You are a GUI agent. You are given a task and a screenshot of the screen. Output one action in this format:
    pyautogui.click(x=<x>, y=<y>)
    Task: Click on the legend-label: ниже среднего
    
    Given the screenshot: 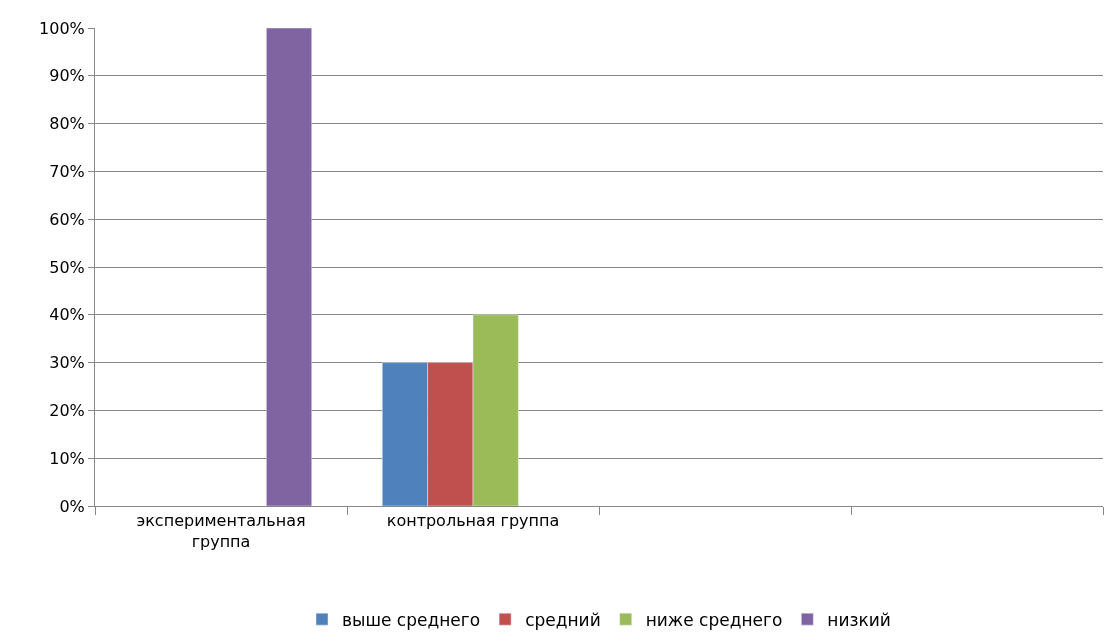 What is the action you would take?
    pyautogui.click(x=714, y=619)
    